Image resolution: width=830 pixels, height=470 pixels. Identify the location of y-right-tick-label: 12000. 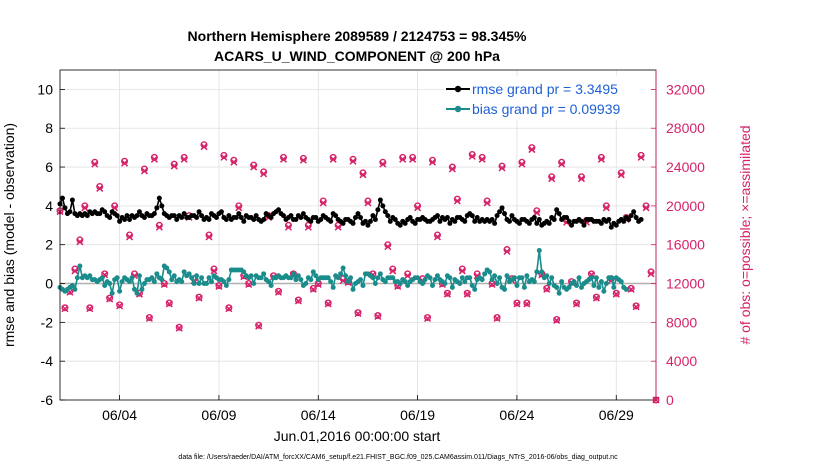
(685, 284).